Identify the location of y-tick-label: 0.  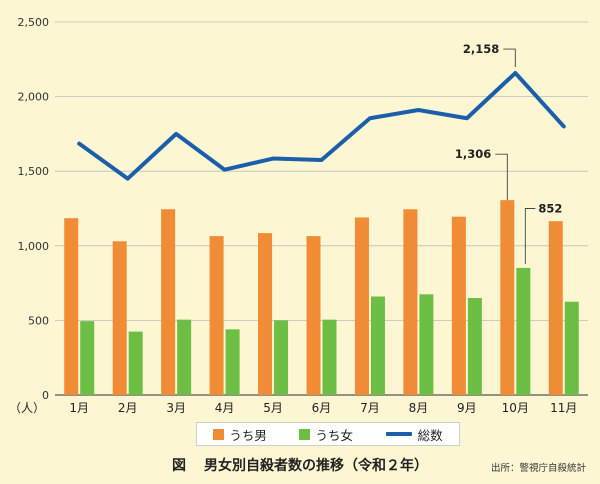
(45, 395).